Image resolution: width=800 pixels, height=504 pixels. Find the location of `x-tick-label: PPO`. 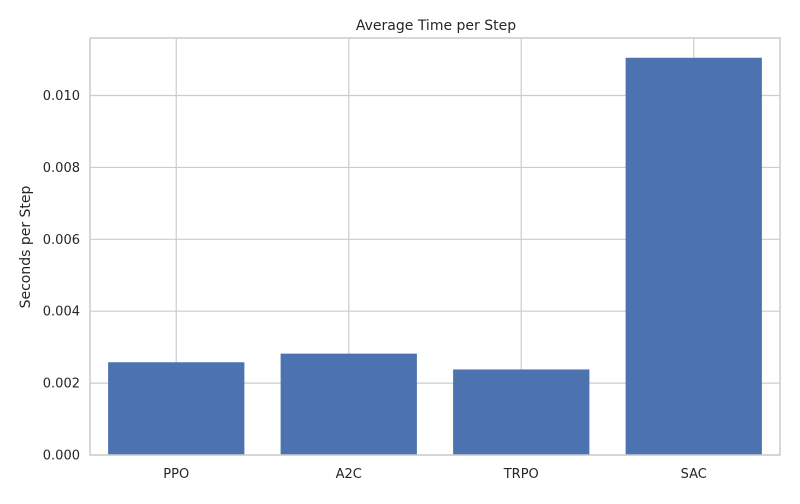

x-tick-label: PPO is located at coordinates (176, 474).